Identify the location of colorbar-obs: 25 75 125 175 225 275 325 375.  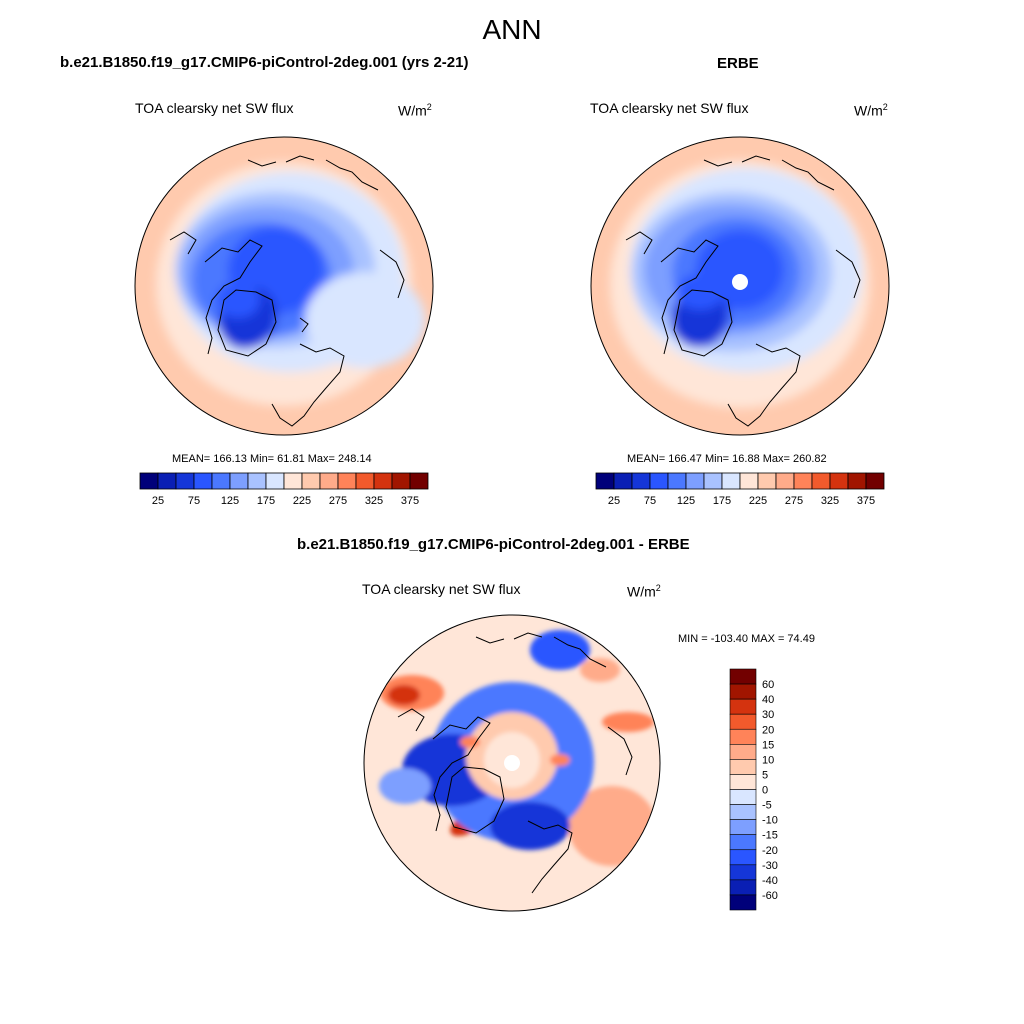
(740, 489).